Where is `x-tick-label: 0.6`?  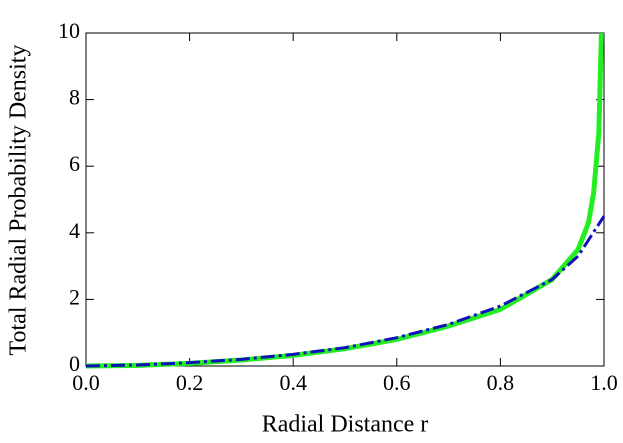 x-tick-label: 0.6 is located at coordinates (397, 382).